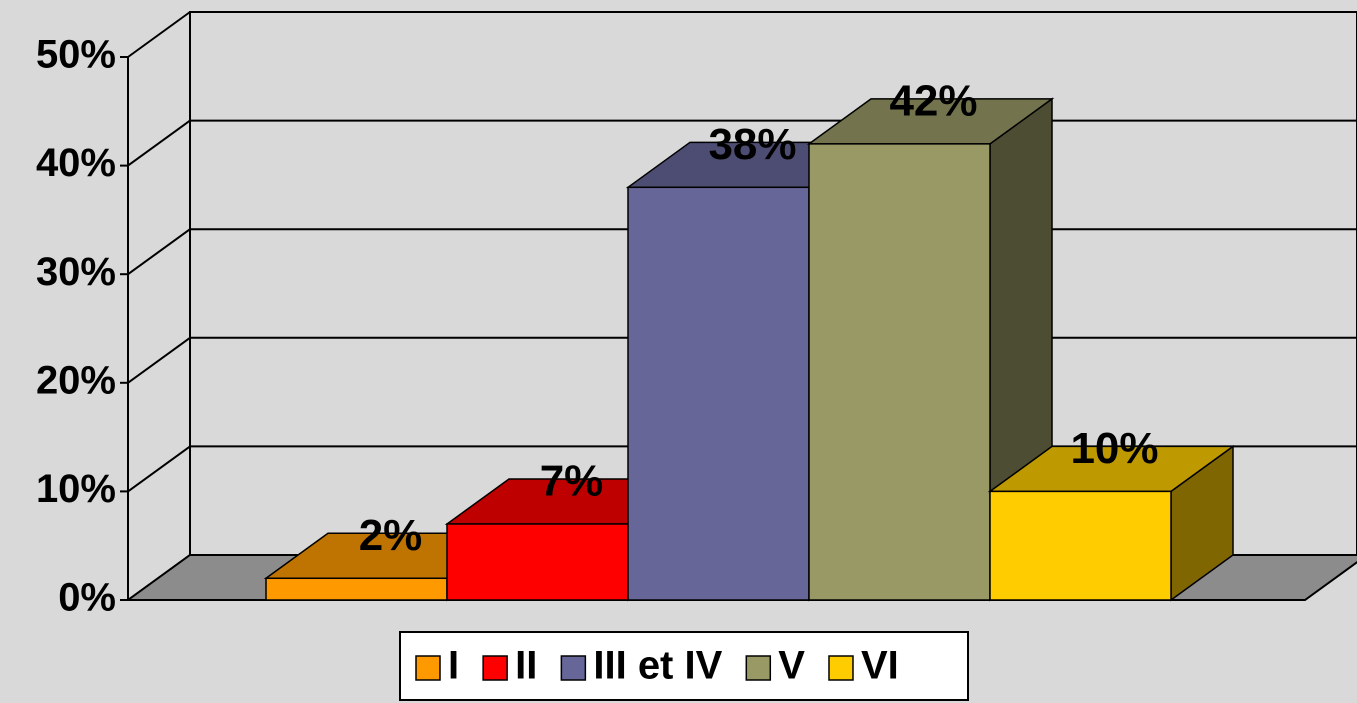 The height and width of the screenshot is (703, 1357). What do you see at coordinates (453, 666) in the screenshot?
I see `legend-label: I` at bounding box center [453, 666].